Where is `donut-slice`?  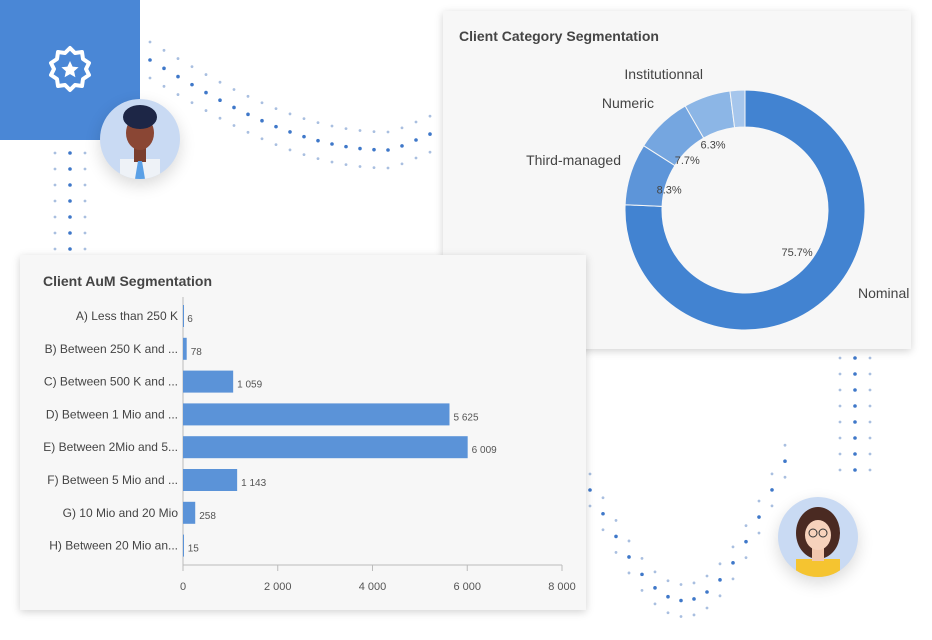
donut-slice is located at coordinates (745, 210).